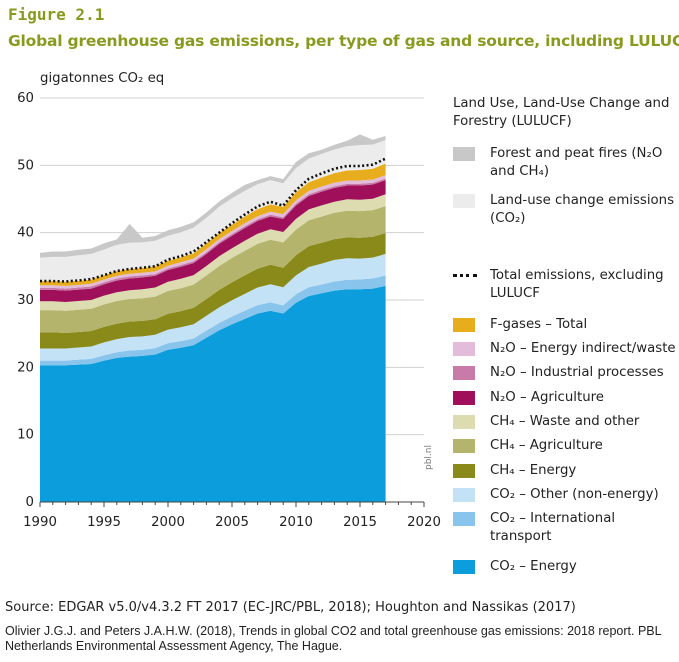 This screenshot has width=679, height=662. I want to click on area-luc, so click(213, 211).